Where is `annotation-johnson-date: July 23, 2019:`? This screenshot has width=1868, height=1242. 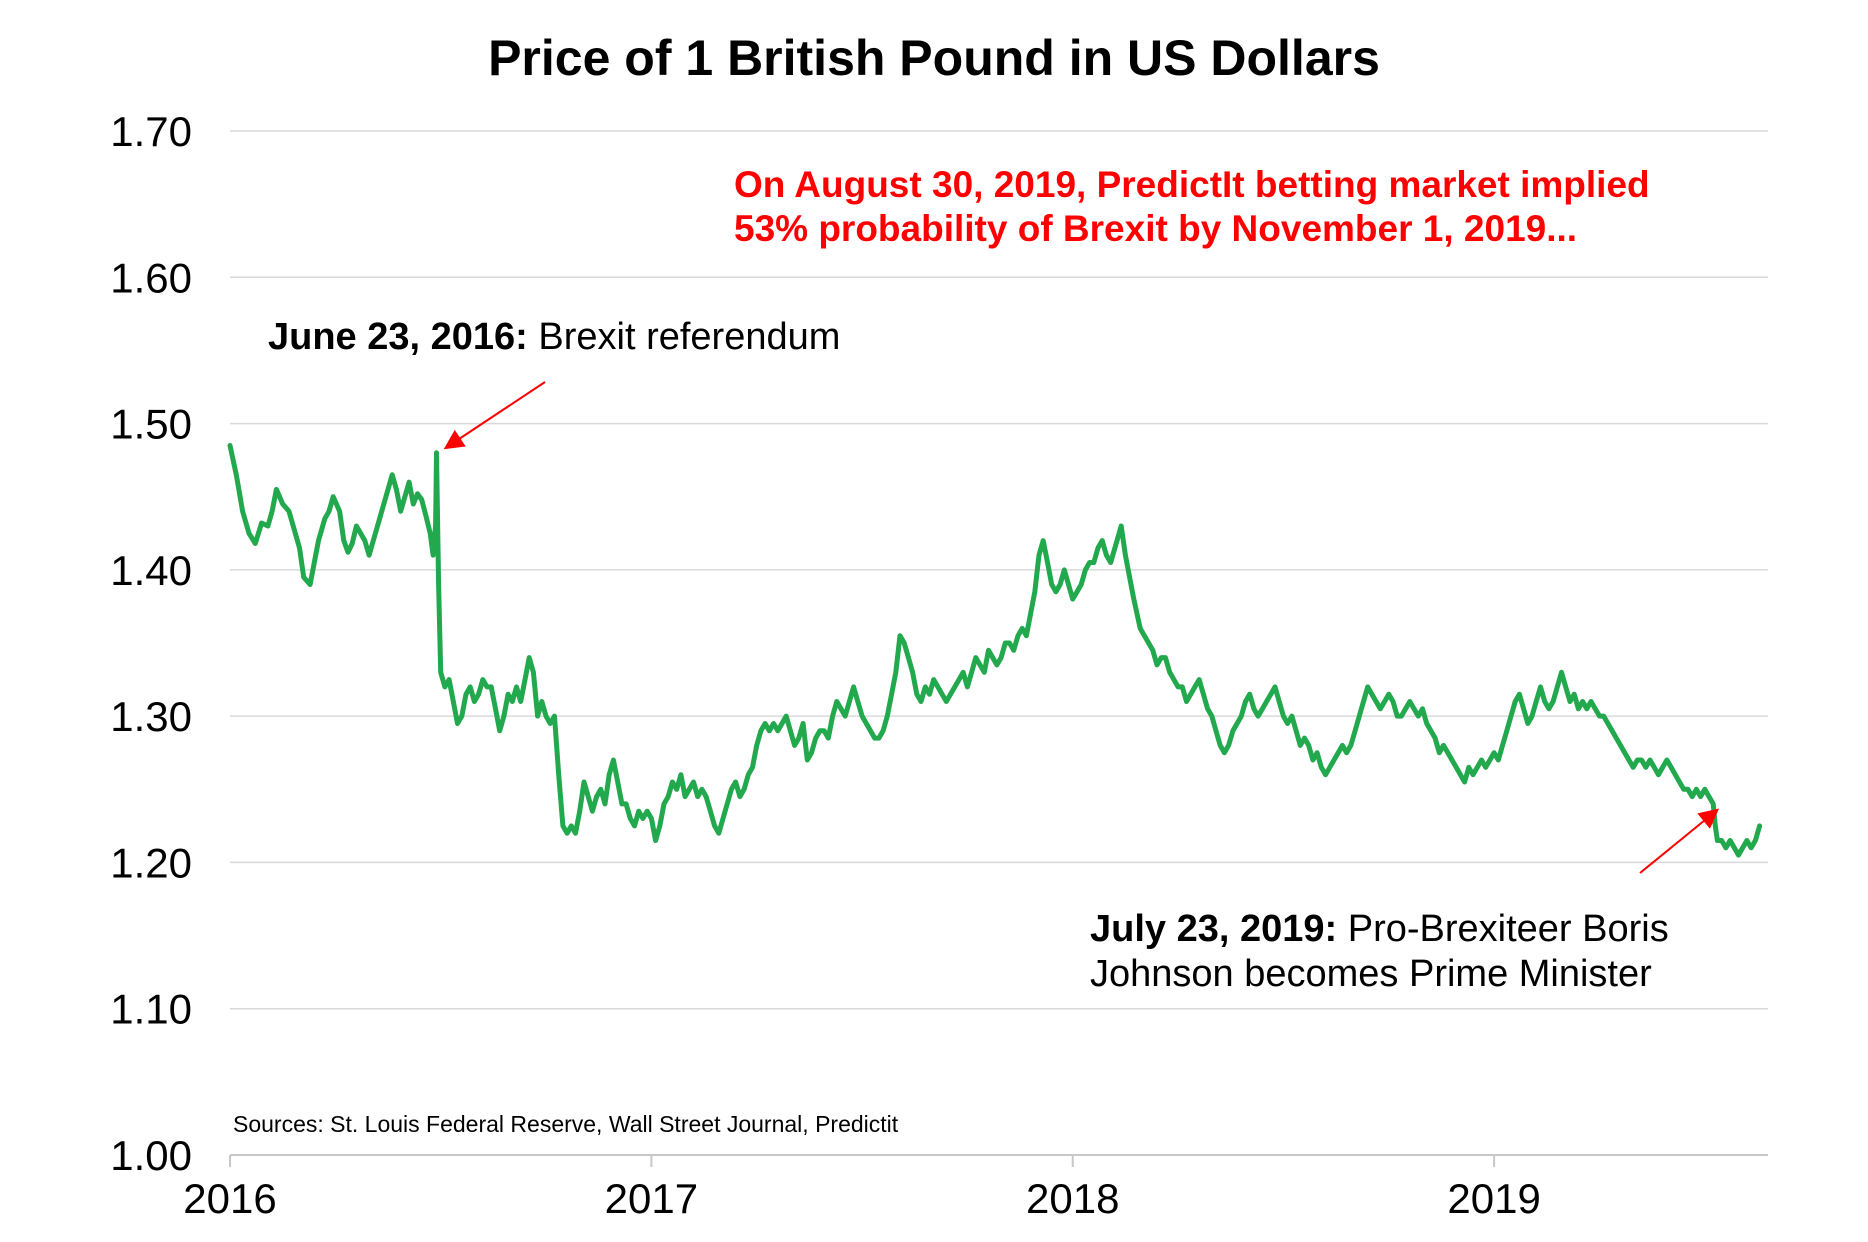 annotation-johnson-date: July 23, 2019: is located at coordinates (1213, 929).